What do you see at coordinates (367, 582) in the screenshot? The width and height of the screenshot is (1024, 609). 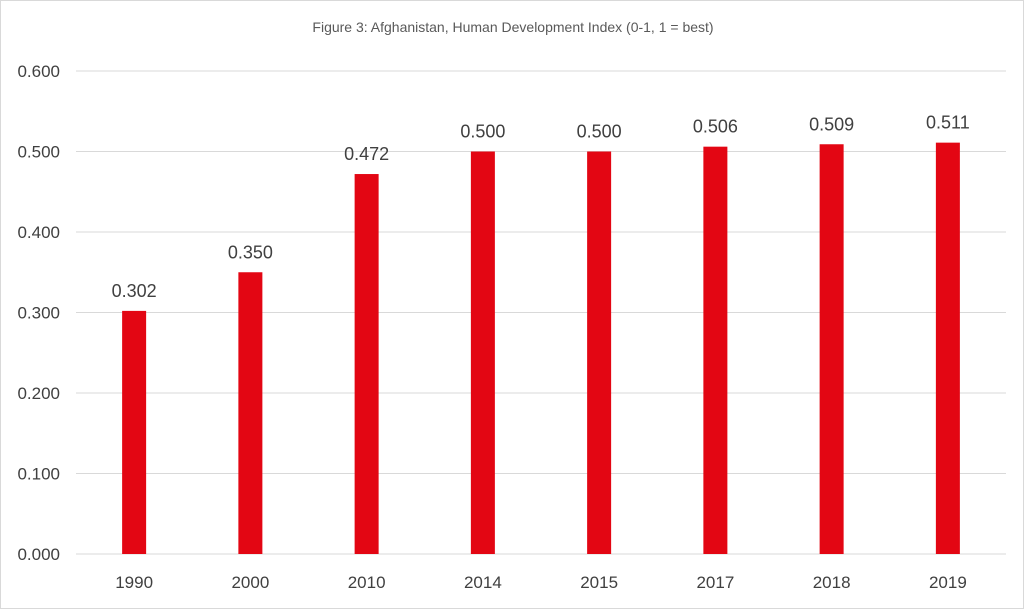 I see `x-tick-label: 2010` at bounding box center [367, 582].